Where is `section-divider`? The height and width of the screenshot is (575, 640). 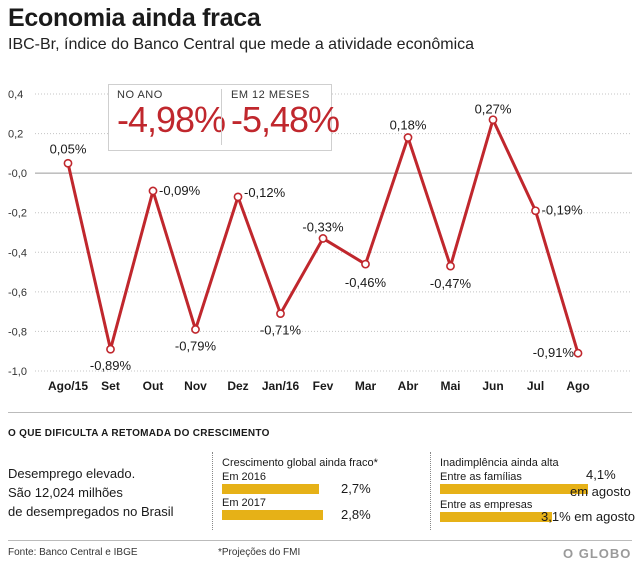 section-divider is located at coordinates (320, 412).